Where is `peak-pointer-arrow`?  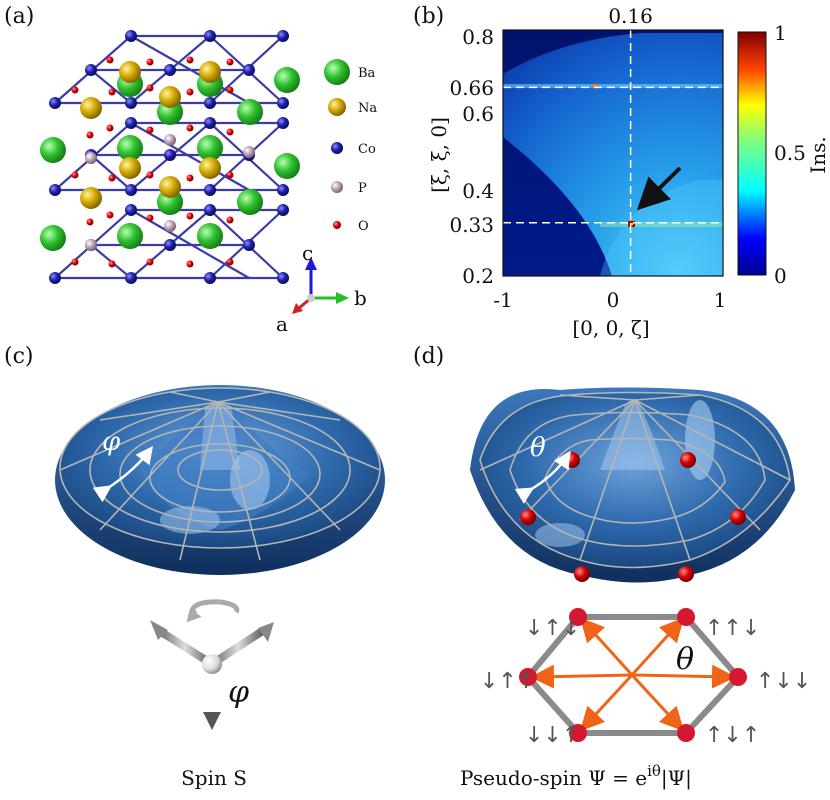
peak-pointer-arrow is located at coordinates (659, 188).